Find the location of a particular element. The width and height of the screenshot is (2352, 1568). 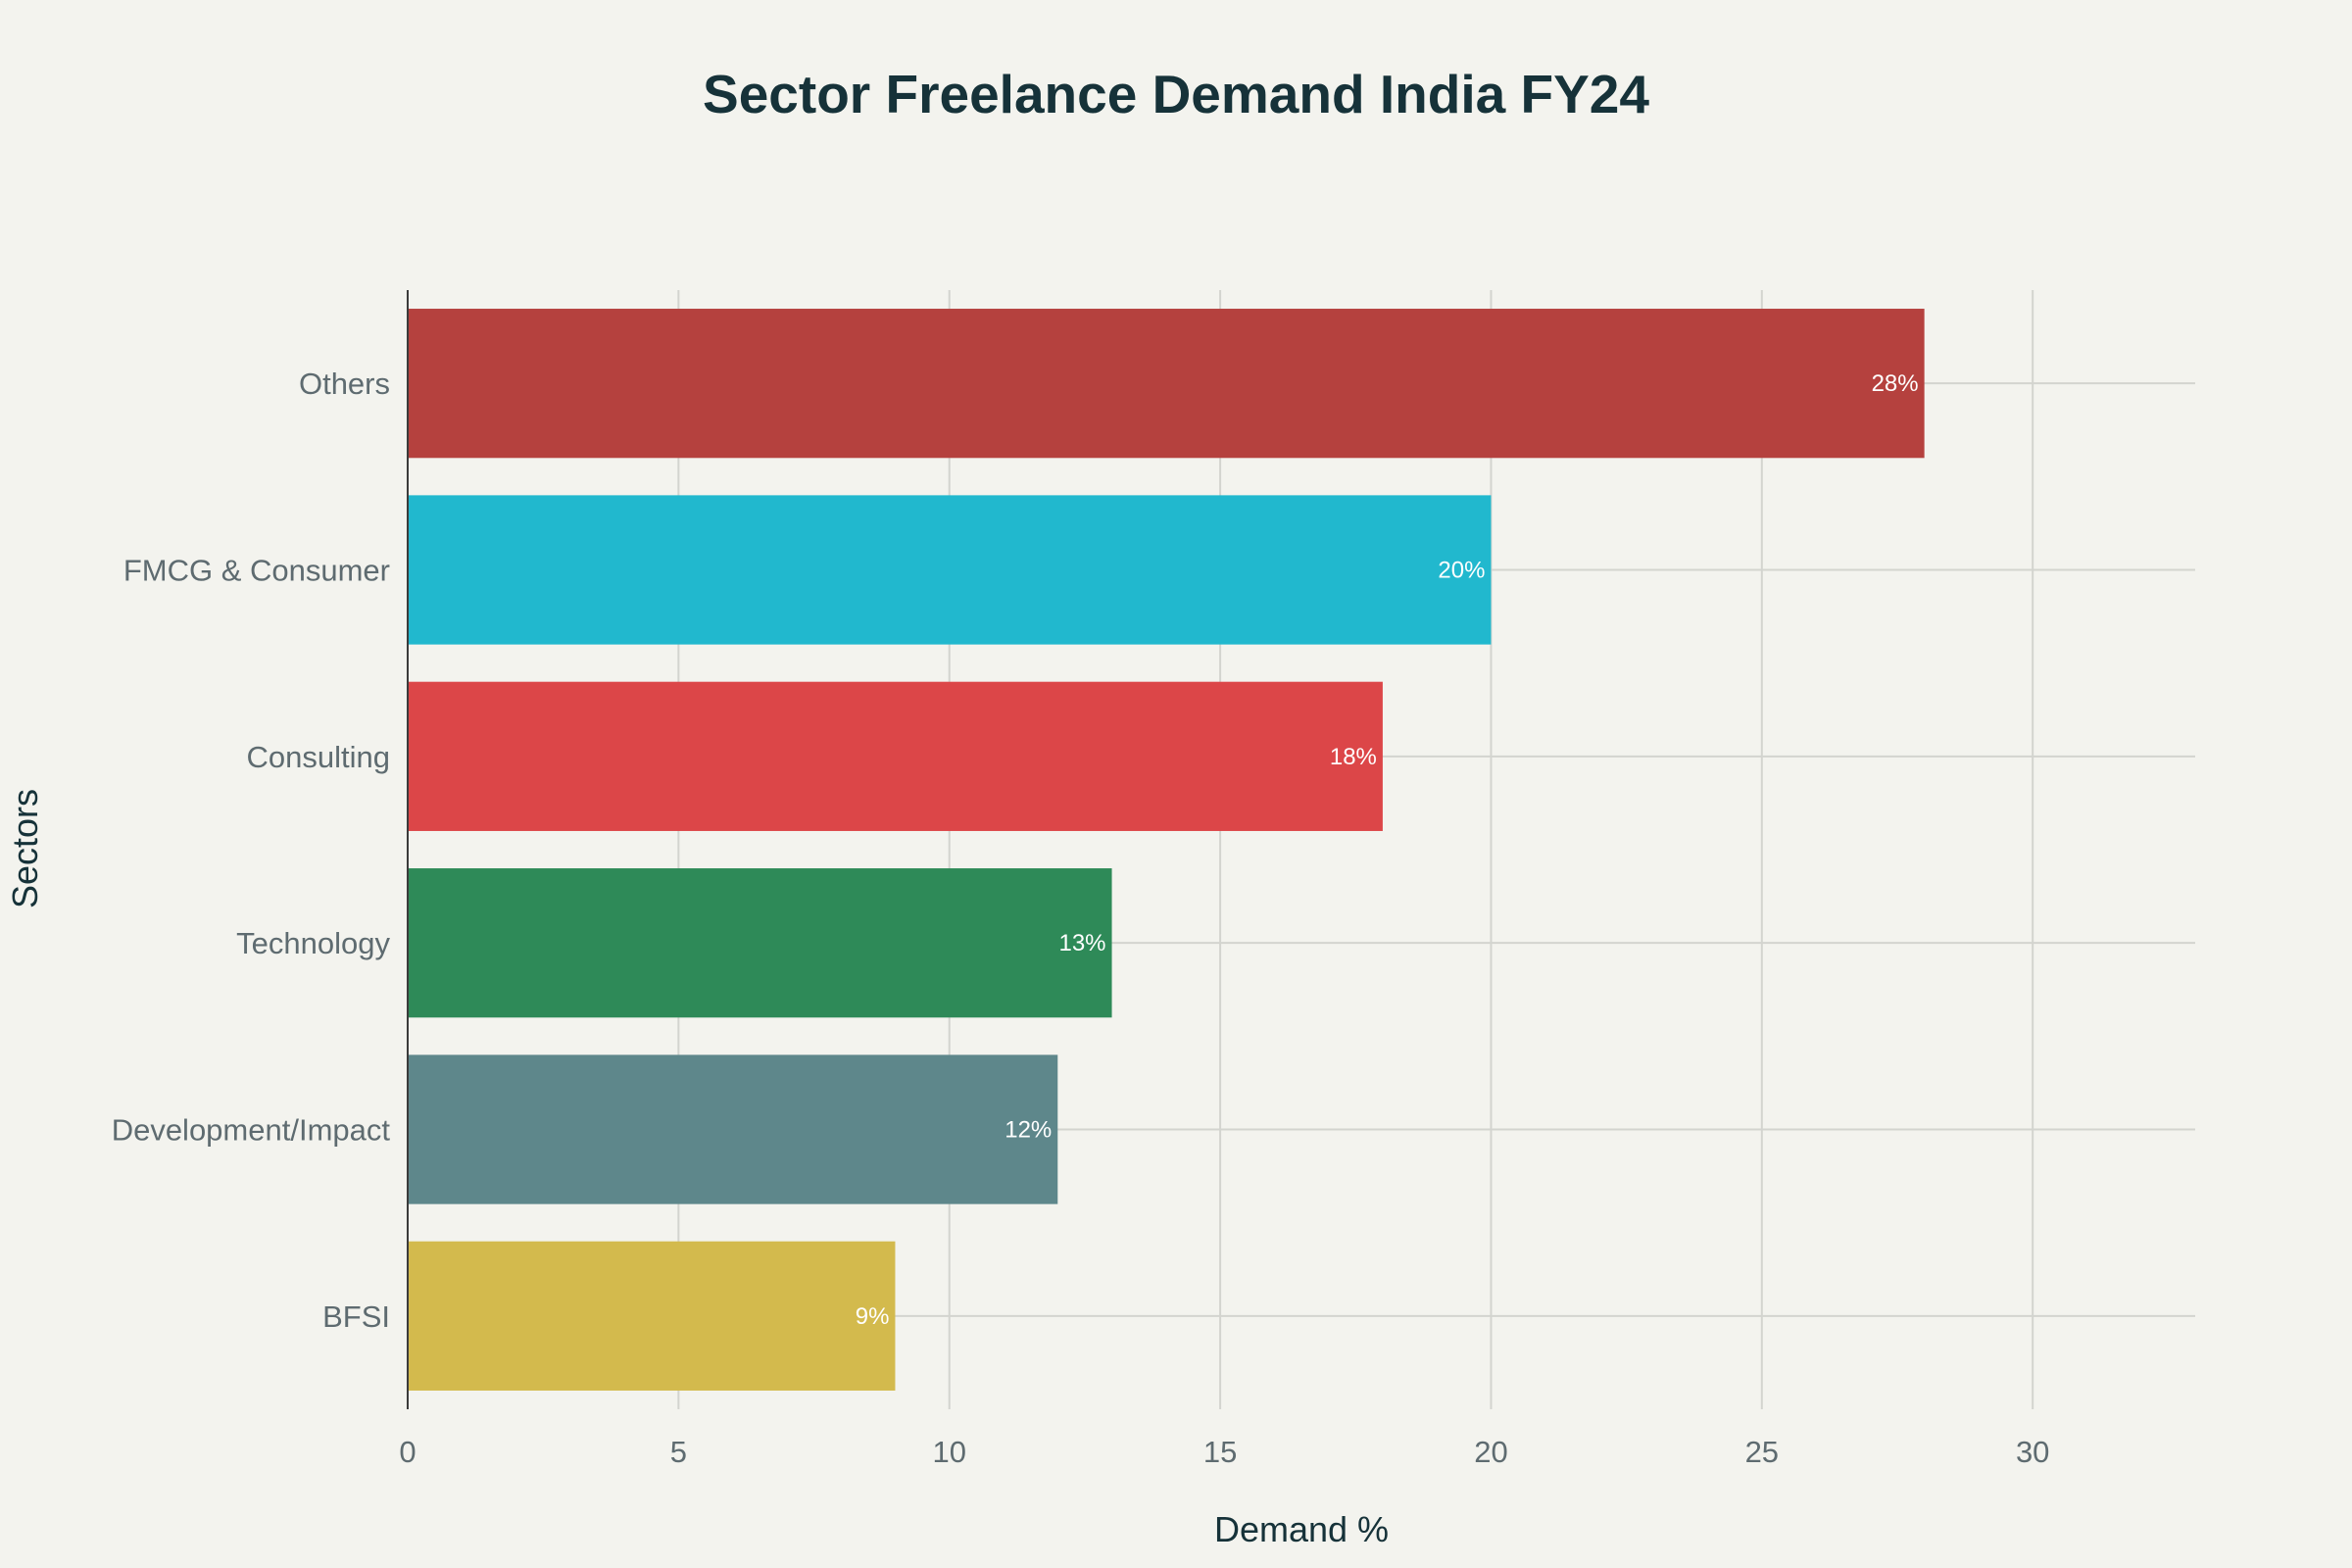

data-label: 13% is located at coordinates (1081, 943).